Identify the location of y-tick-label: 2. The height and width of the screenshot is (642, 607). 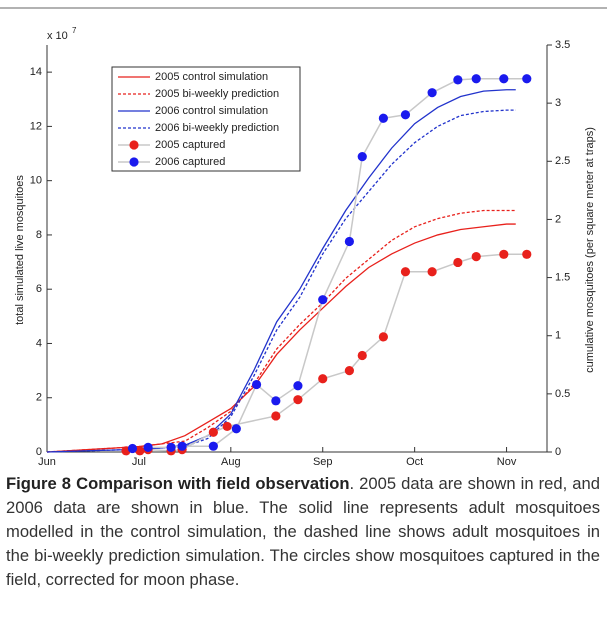
(39, 398).